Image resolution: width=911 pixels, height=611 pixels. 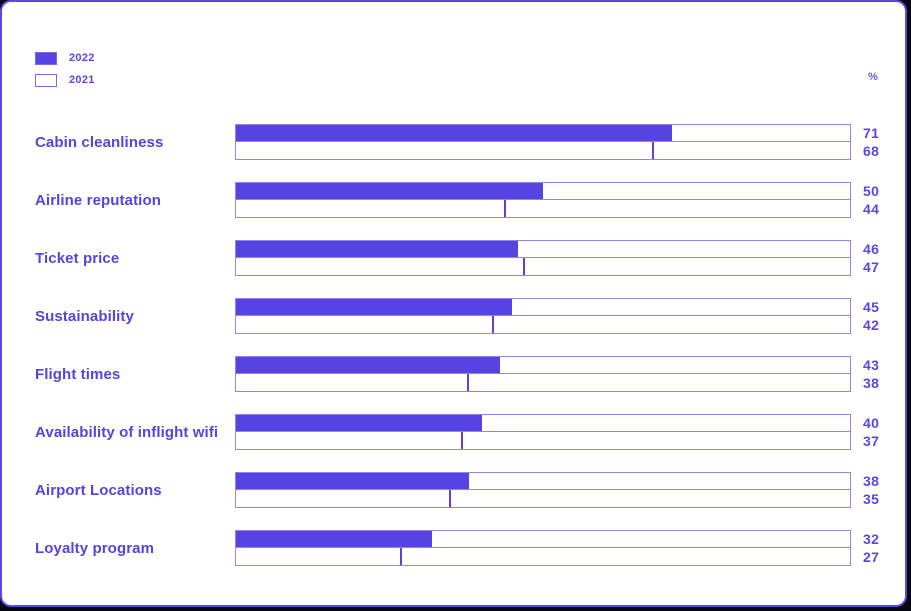 What do you see at coordinates (871, 539) in the screenshot?
I see `value-2022: 32` at bounding box center [871, 539].